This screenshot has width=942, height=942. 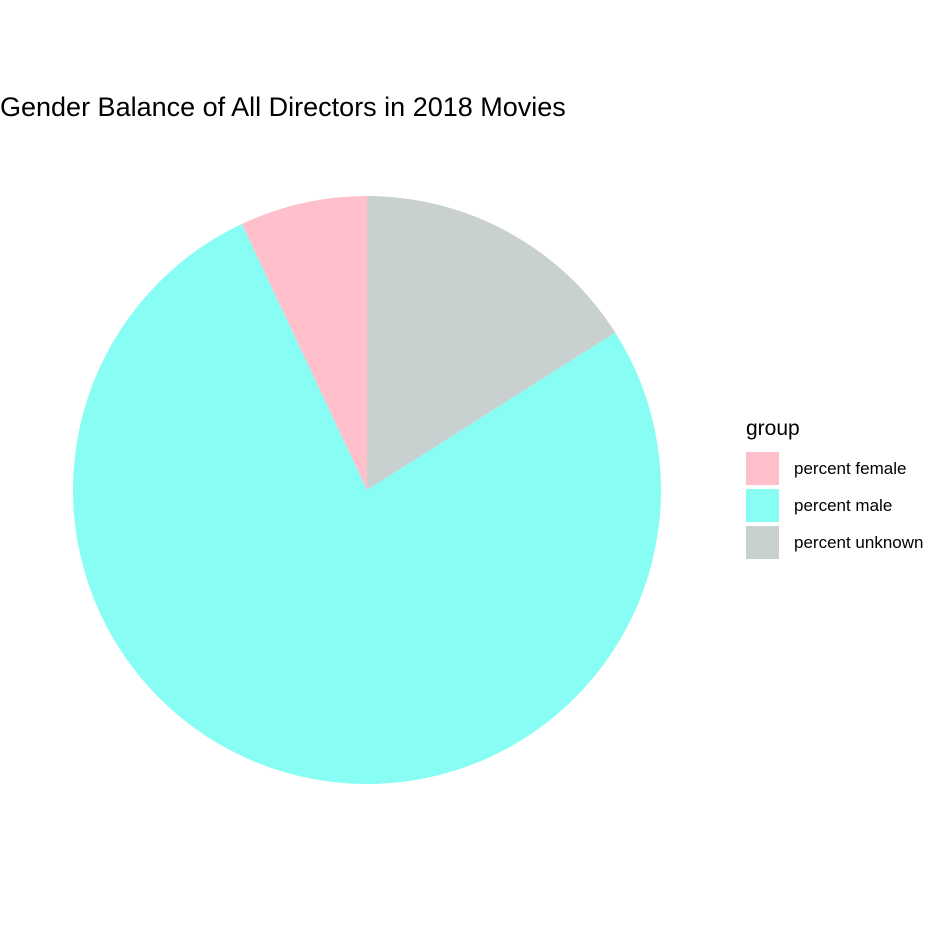 What do you see at coordinates (762, 505) in the screenshot?
I see `legend-swatch-percent-male` at bounding box center [762, 505].